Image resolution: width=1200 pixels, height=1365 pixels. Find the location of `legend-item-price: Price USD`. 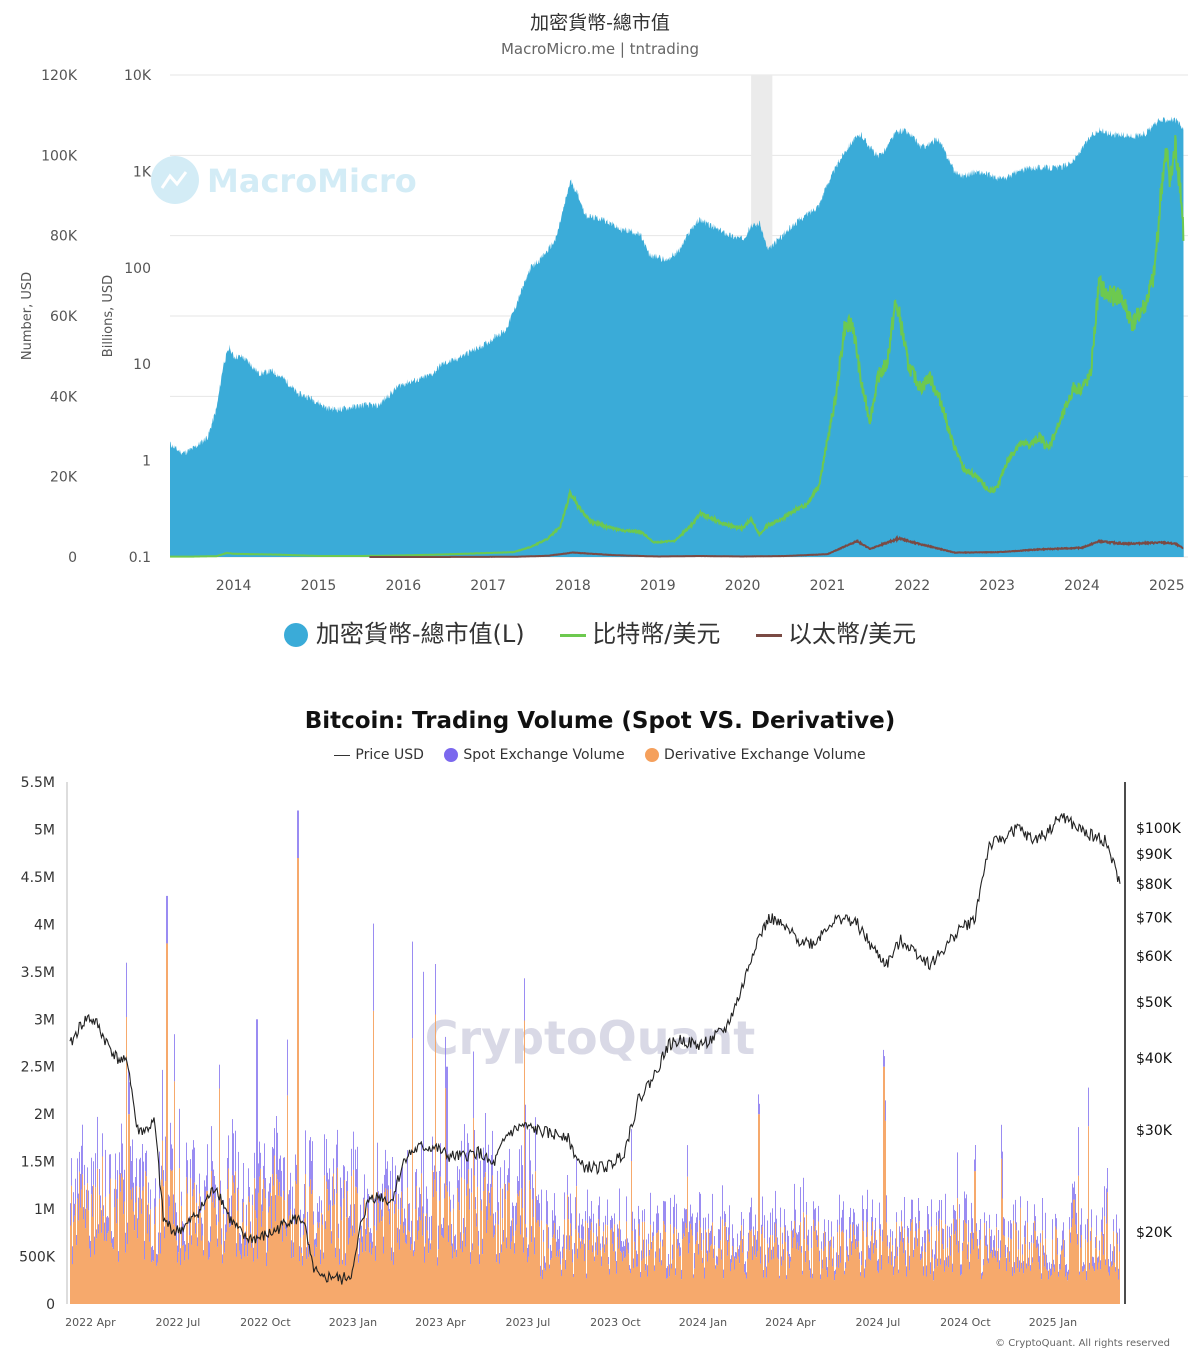

legend-item-price: Price USD is located at coordinates (379, 755).